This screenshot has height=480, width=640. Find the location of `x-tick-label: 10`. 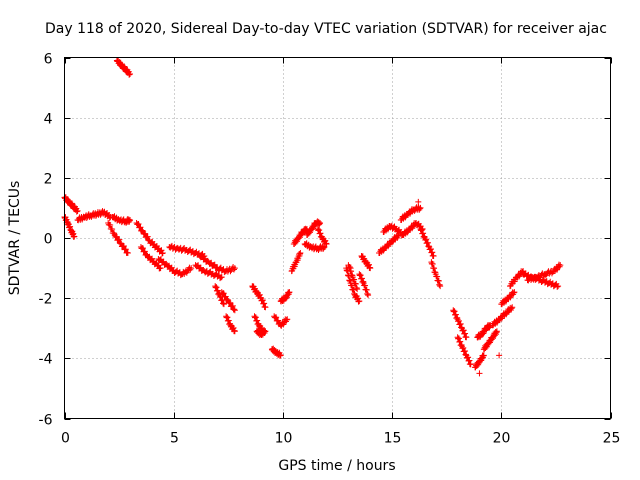

x-tick-label: 10 is located at coordinates (284, 439).